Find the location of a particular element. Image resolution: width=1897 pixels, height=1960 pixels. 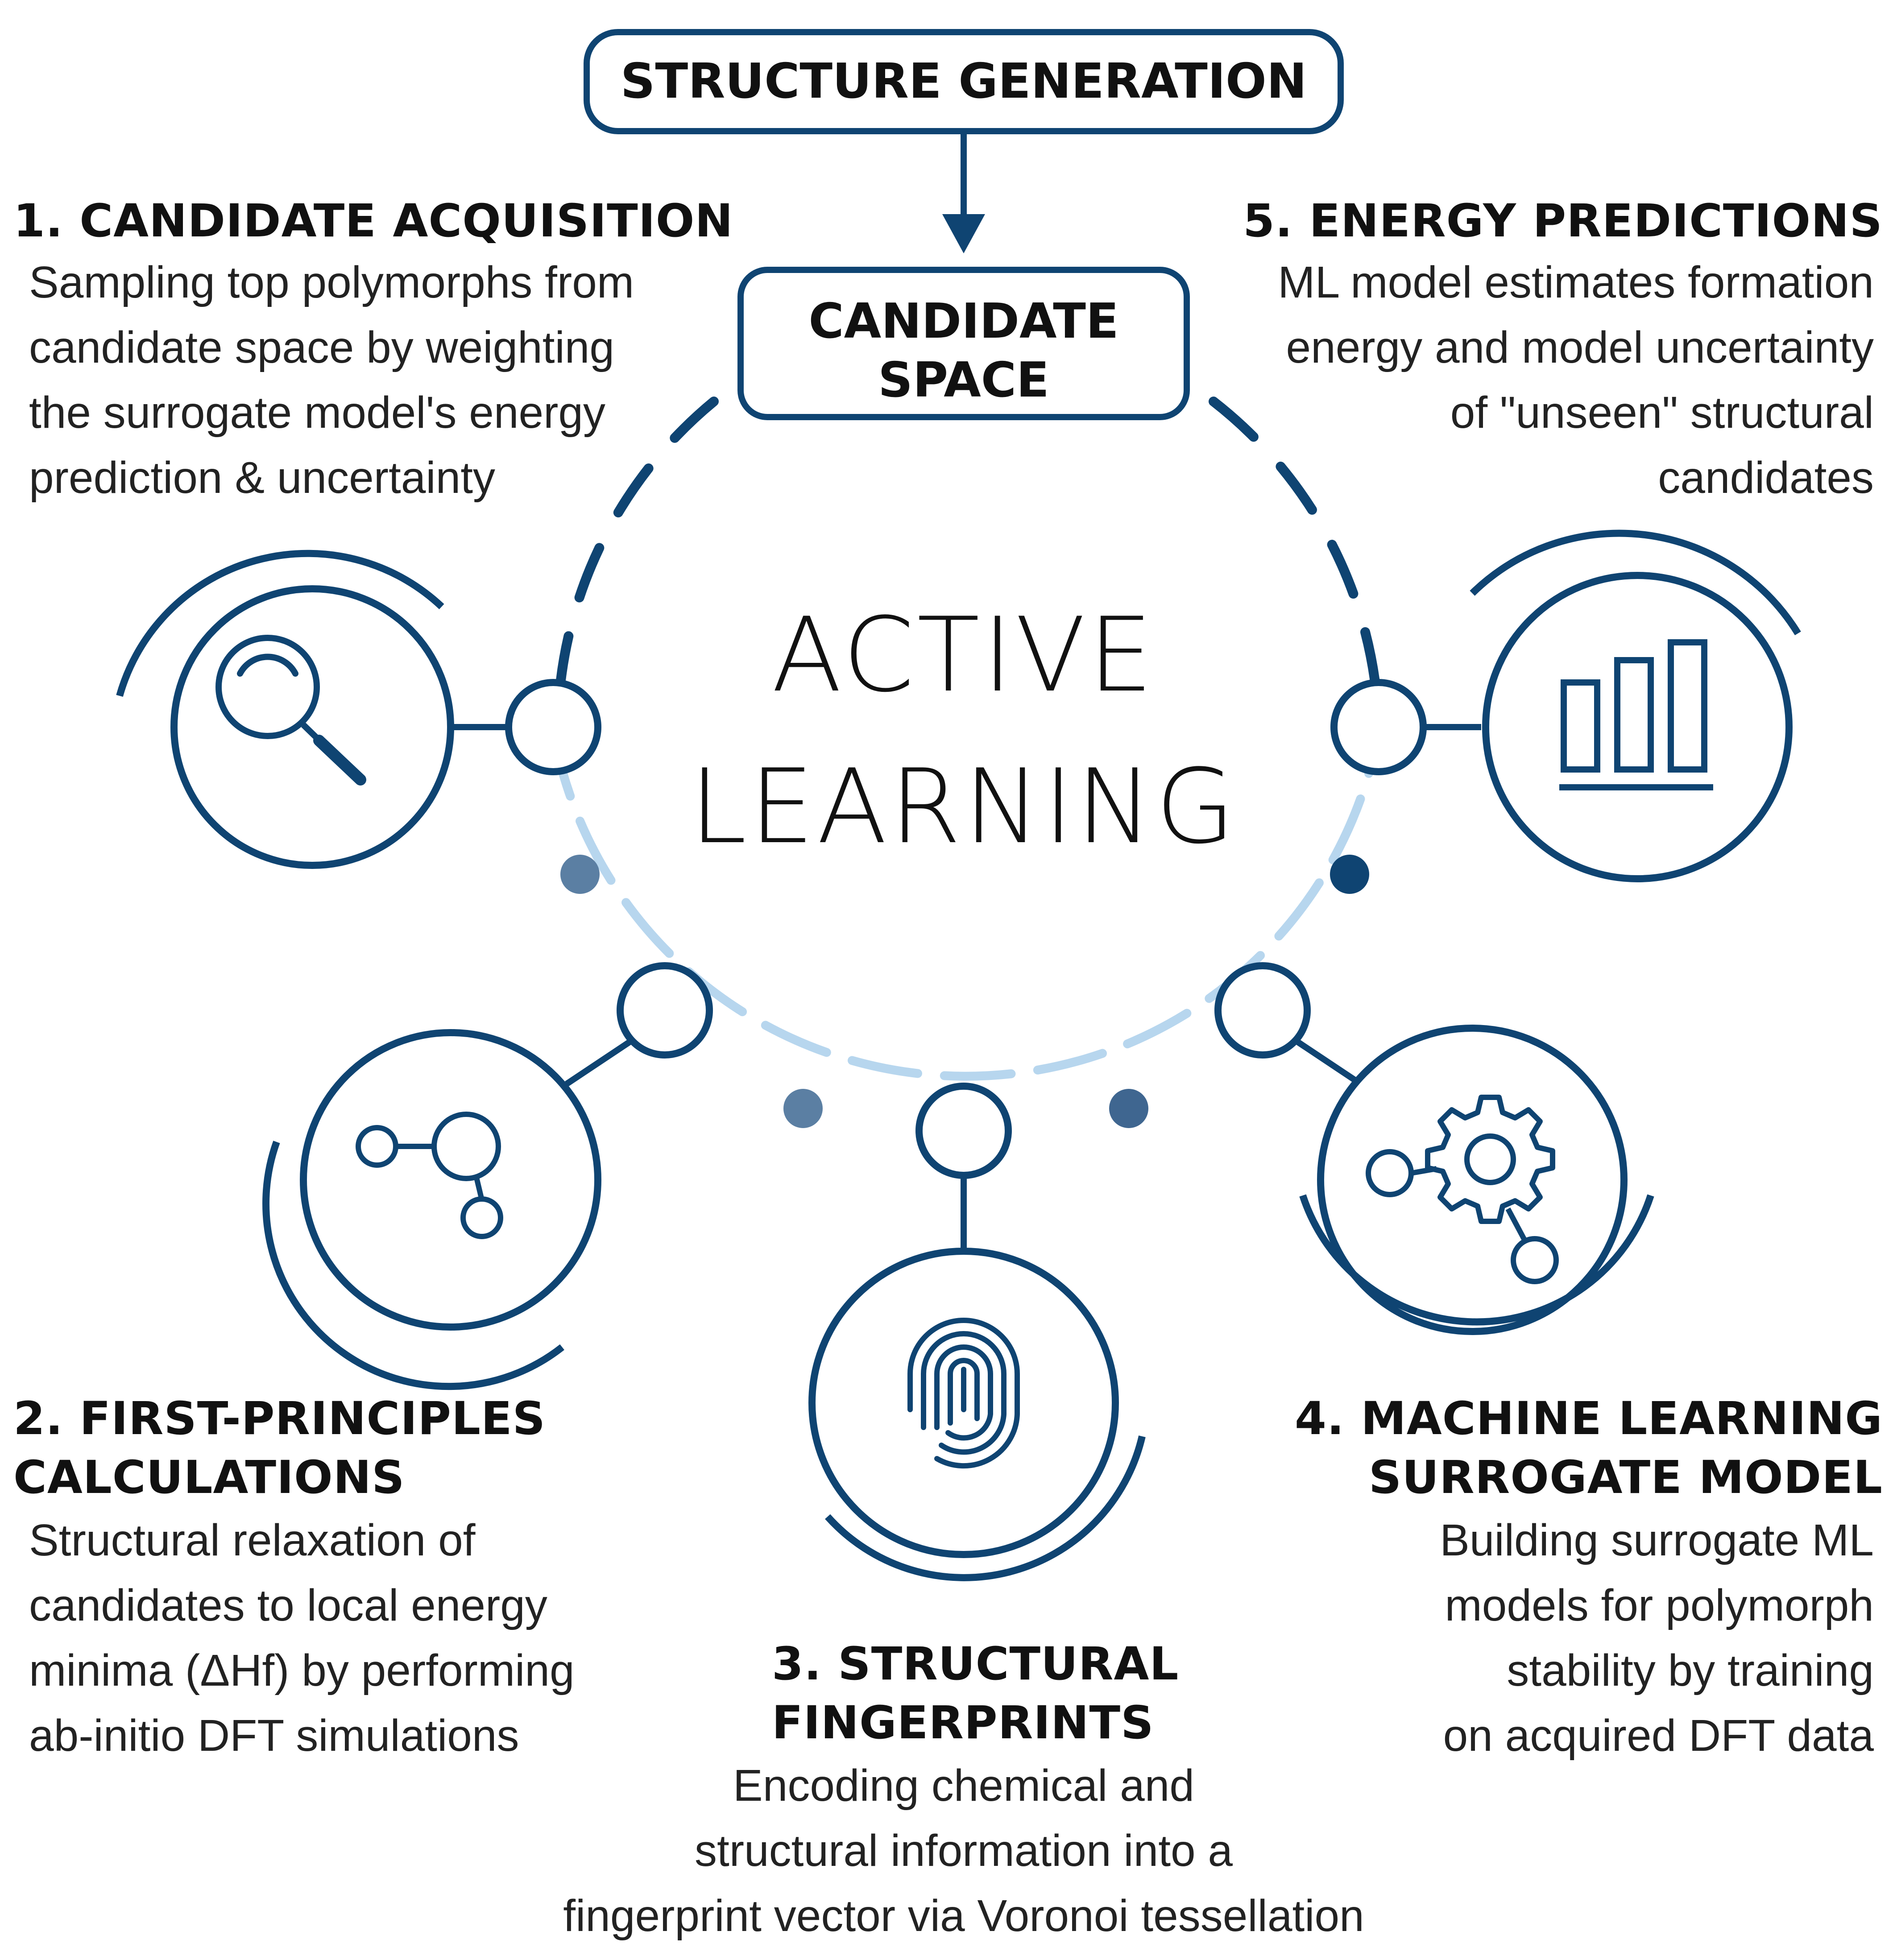

step2-description-line: candidates to local energy is located at coordinates (288, 1605).